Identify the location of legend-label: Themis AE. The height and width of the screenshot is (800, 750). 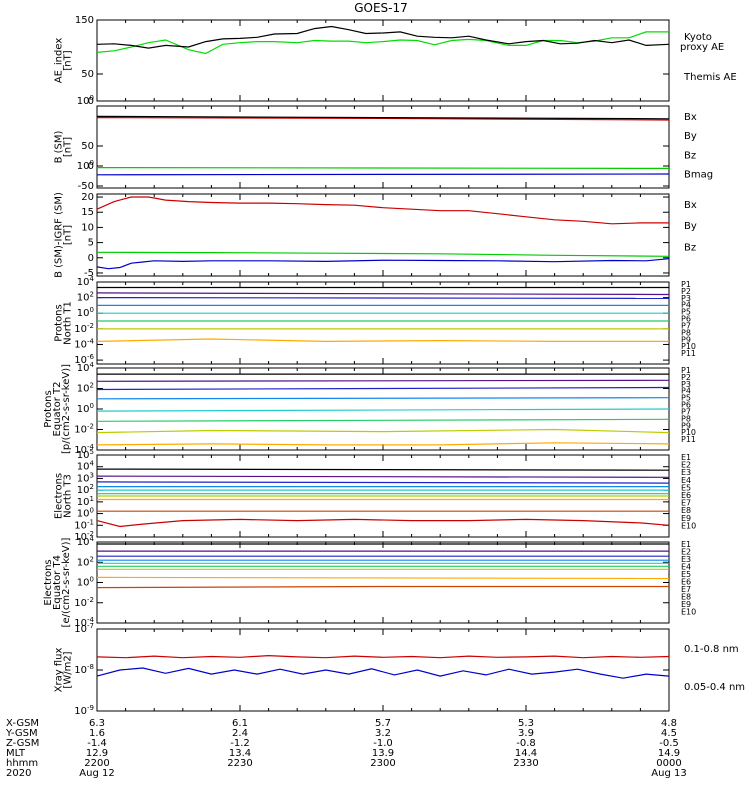
(710, 77).